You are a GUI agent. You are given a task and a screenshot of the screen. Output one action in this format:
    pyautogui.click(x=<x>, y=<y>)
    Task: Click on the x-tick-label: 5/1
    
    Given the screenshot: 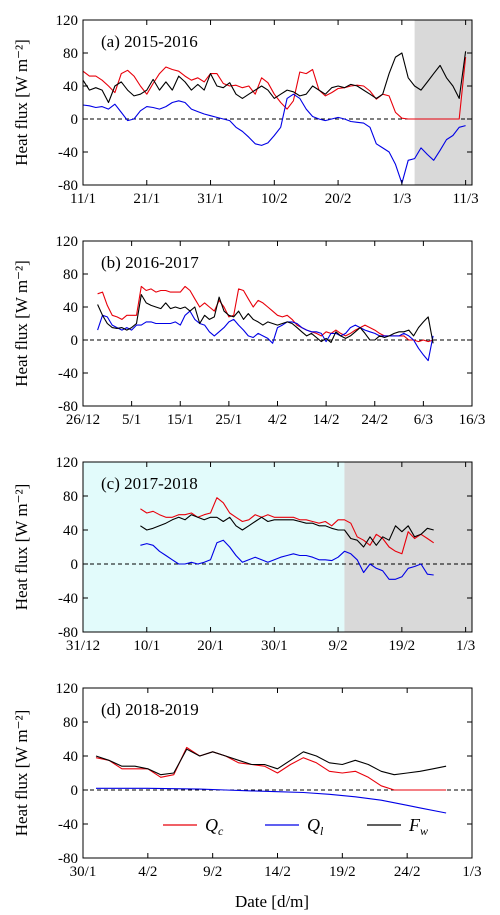 What is the action you would take?
    pyautogui.click(x=131, y=420)
    